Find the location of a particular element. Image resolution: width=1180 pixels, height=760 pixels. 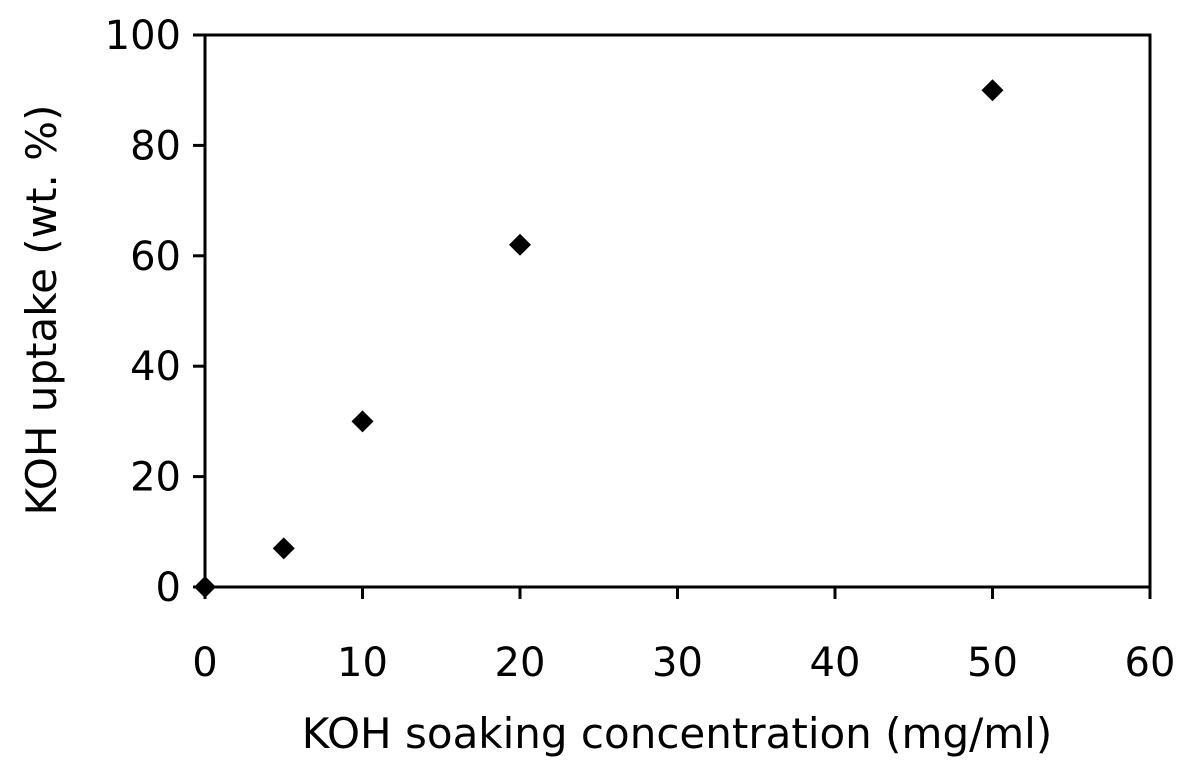

y-tick-label: 80 is located at coordinates (155, 146).